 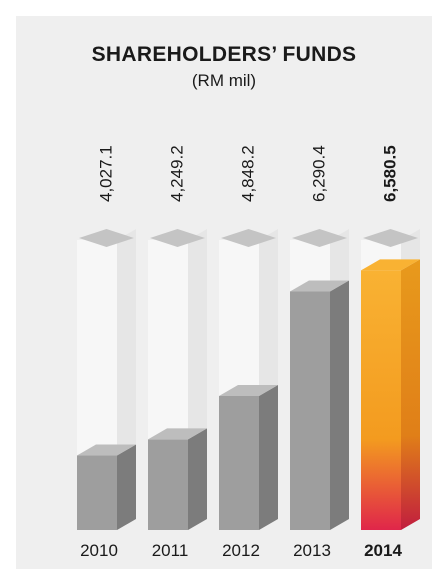 I want to click on category-label: 2011, so click(x=170, y=550).